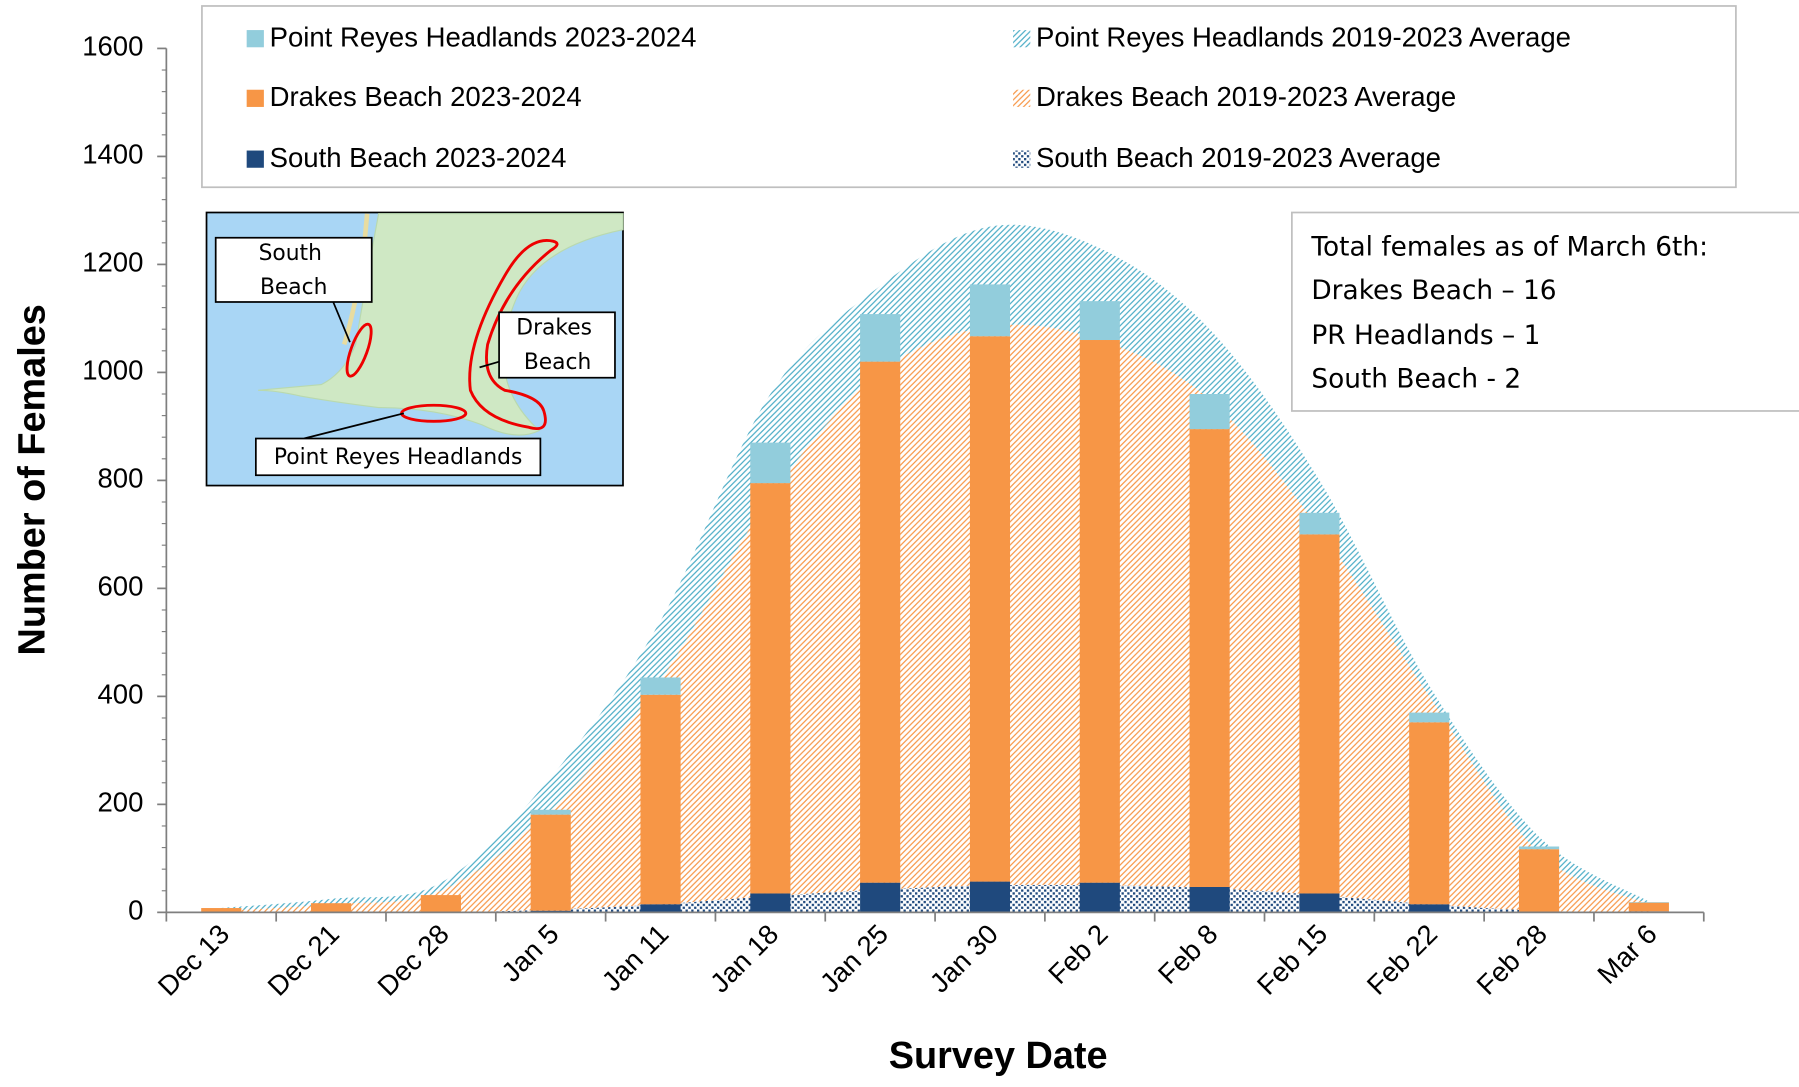  I want to click on x-tick-label: Jan 11, so click(635, 957).